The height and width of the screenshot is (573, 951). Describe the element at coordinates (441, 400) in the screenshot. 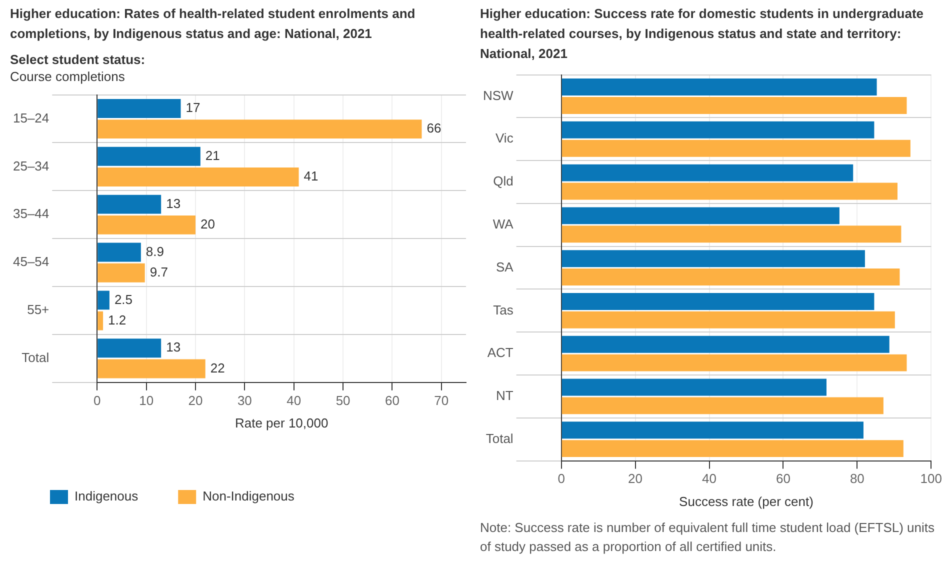

I see `x-tick-label: 70` at that location.